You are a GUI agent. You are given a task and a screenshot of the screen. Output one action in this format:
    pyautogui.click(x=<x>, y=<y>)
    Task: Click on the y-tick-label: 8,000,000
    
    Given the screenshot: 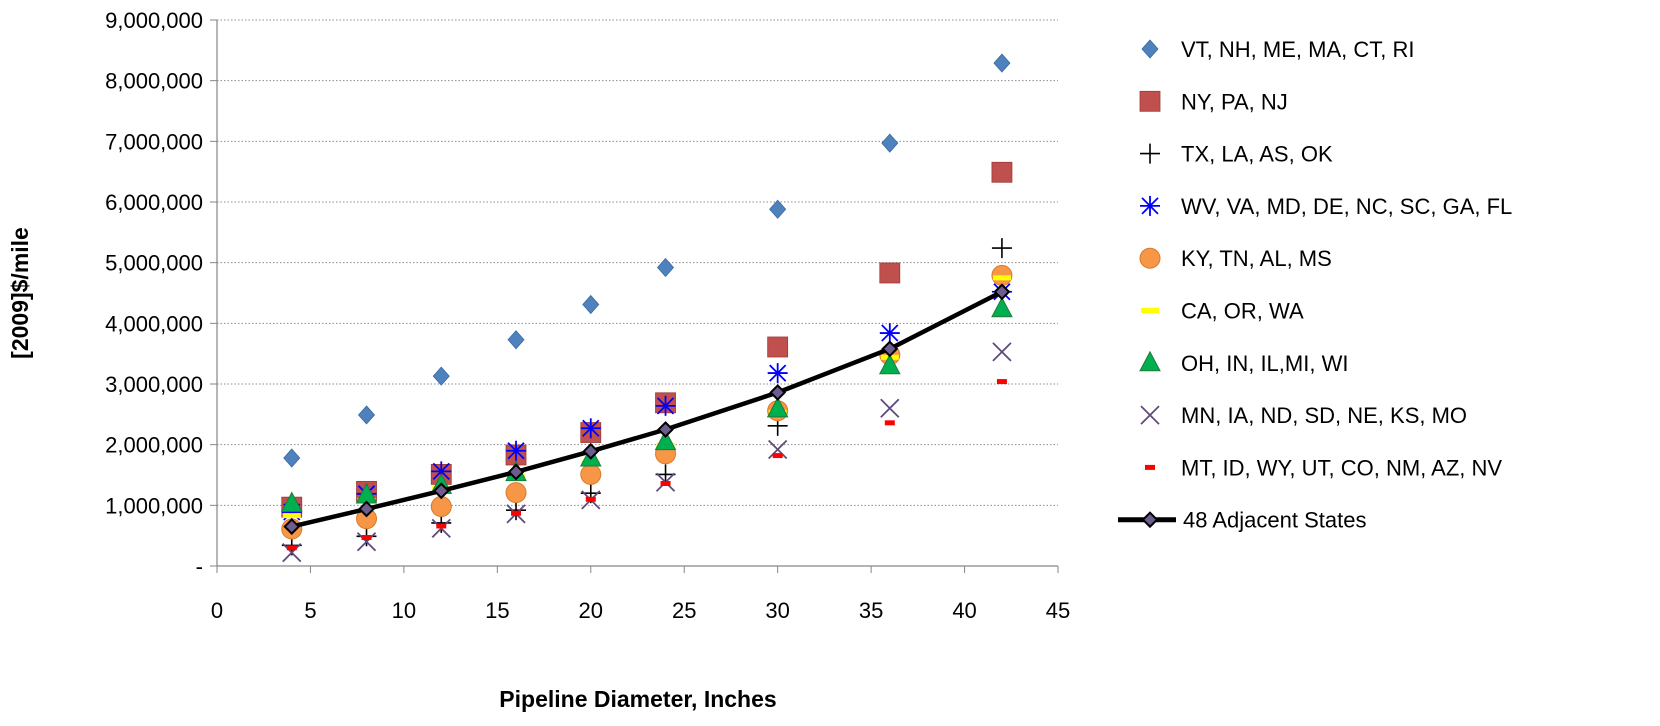 What is the action you would take?
    pyautogui.click(x=154, y=81)
    